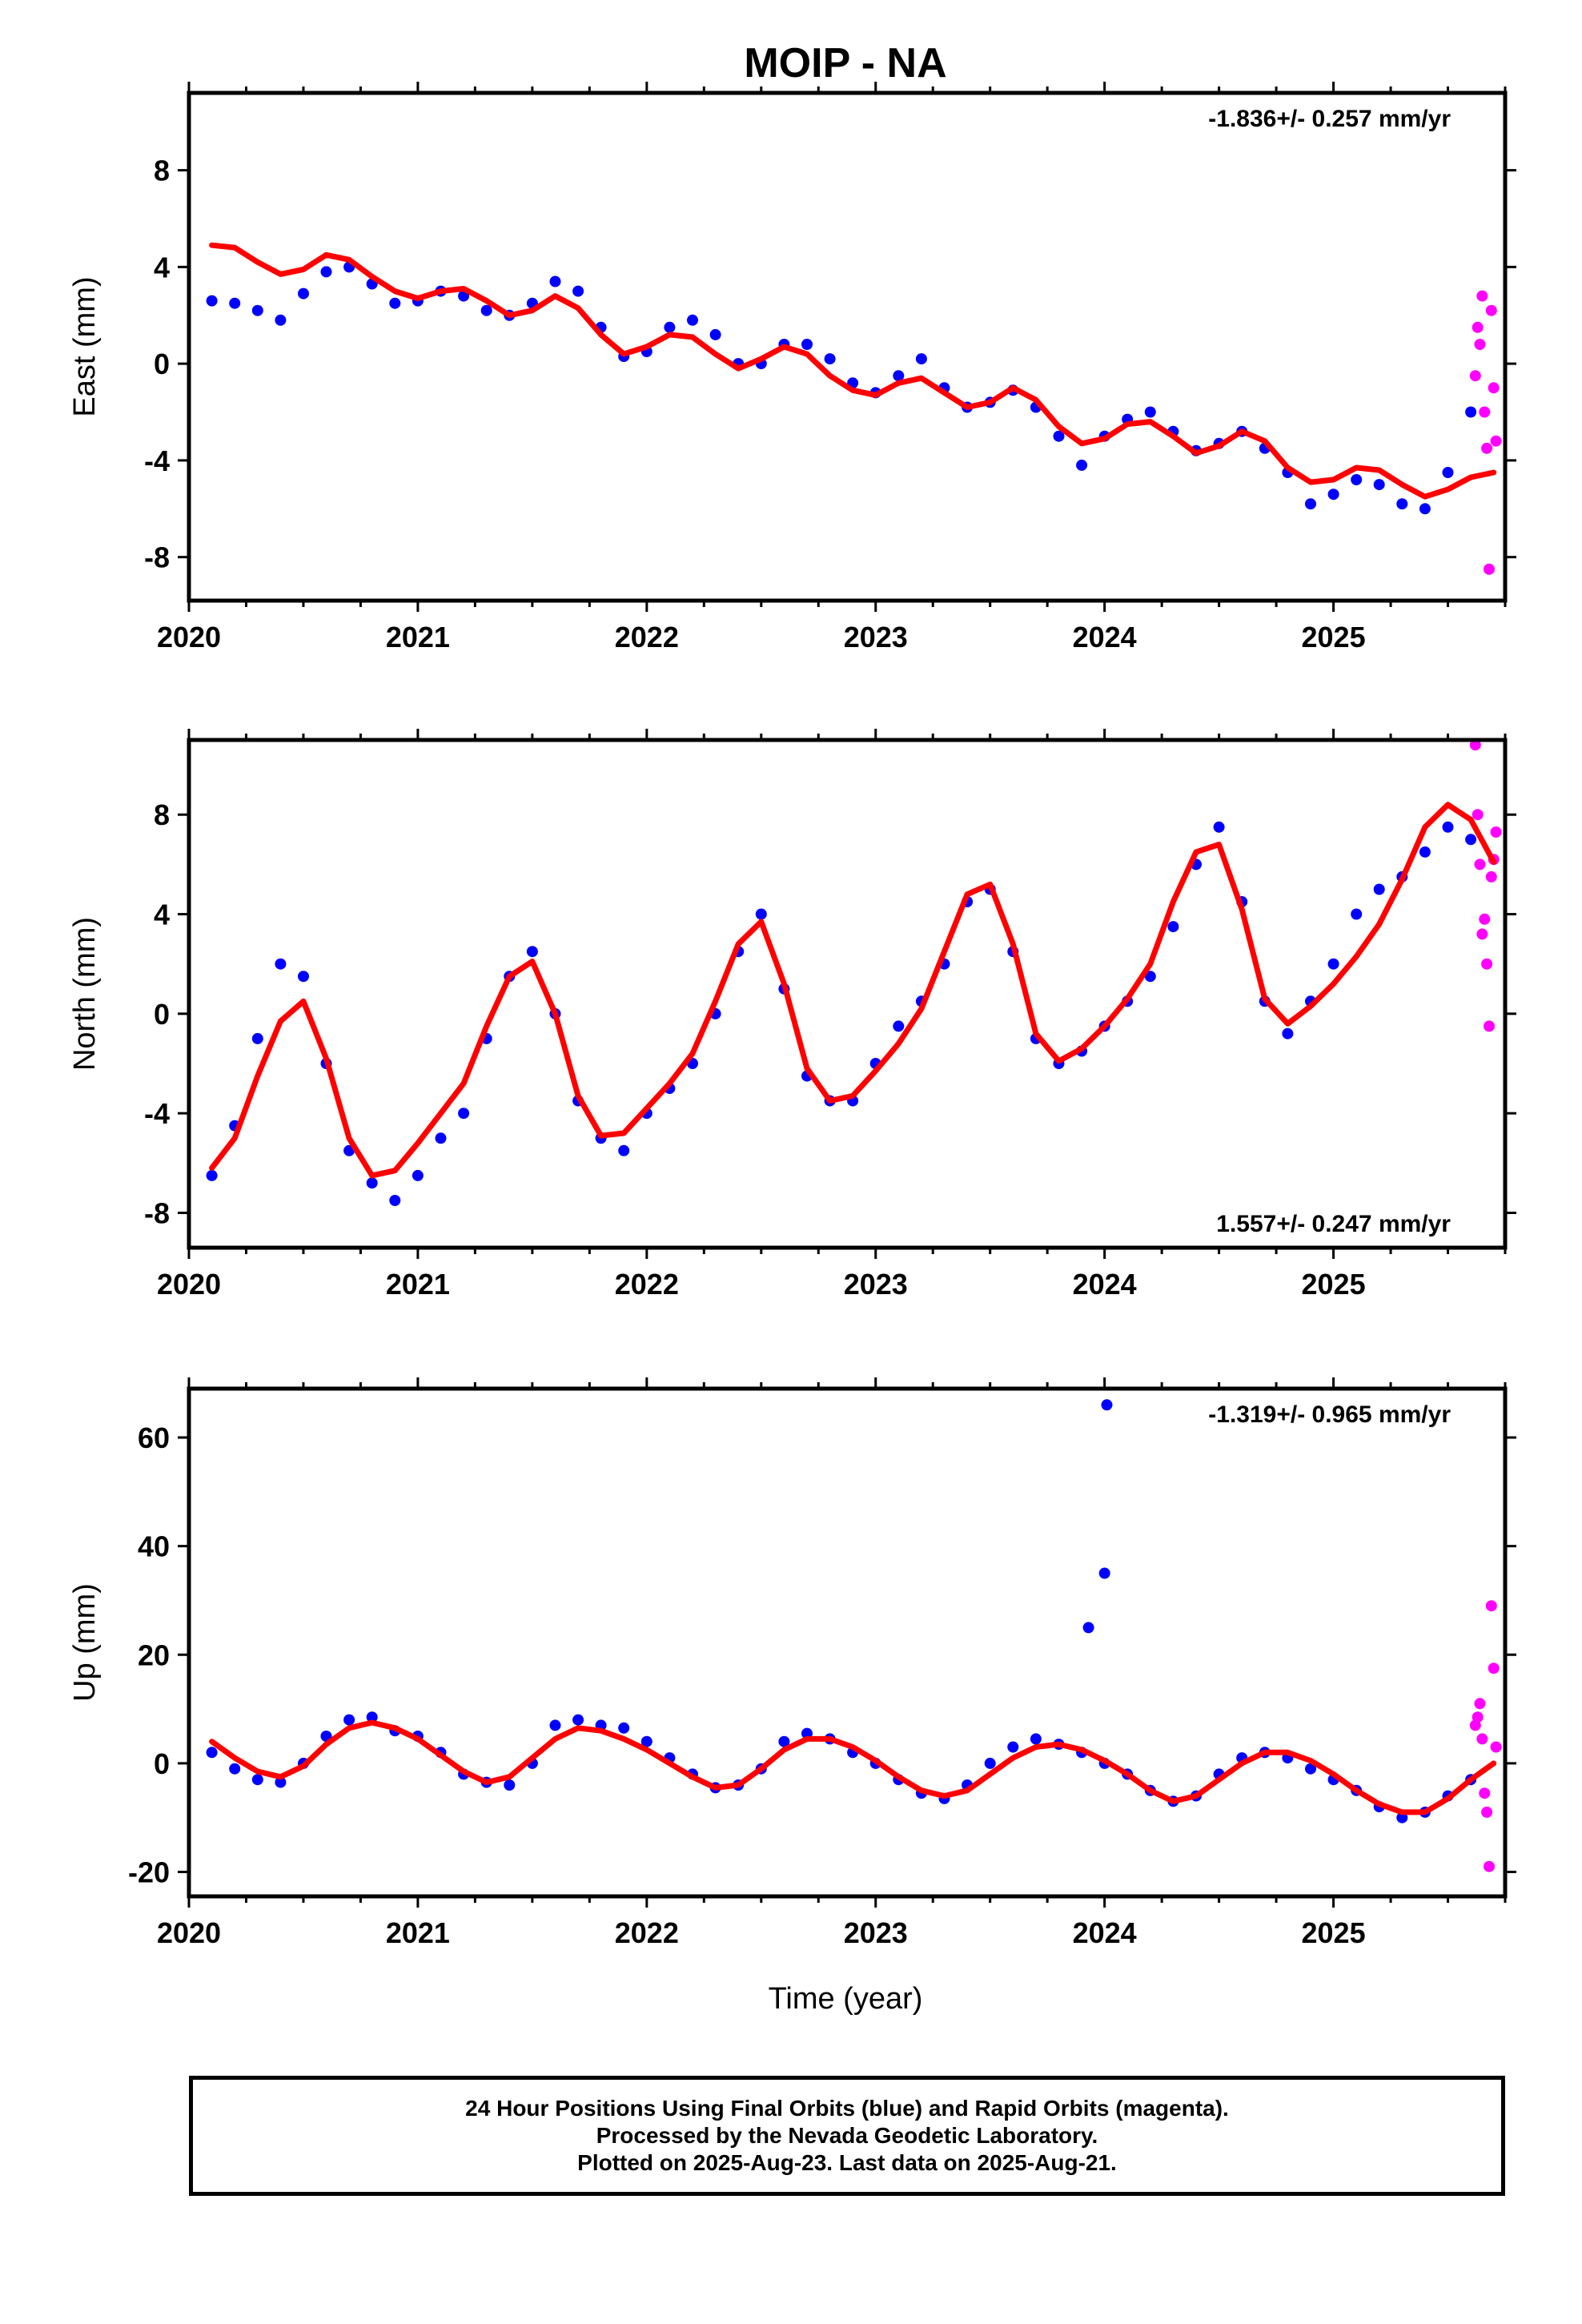 The height and width of the screenshot is (2324, 1582). What do you see at coordinates (157, 557) in the screenshot?
I see `panel-east-y-tick-label: -8` at bounding box center [157, 557].